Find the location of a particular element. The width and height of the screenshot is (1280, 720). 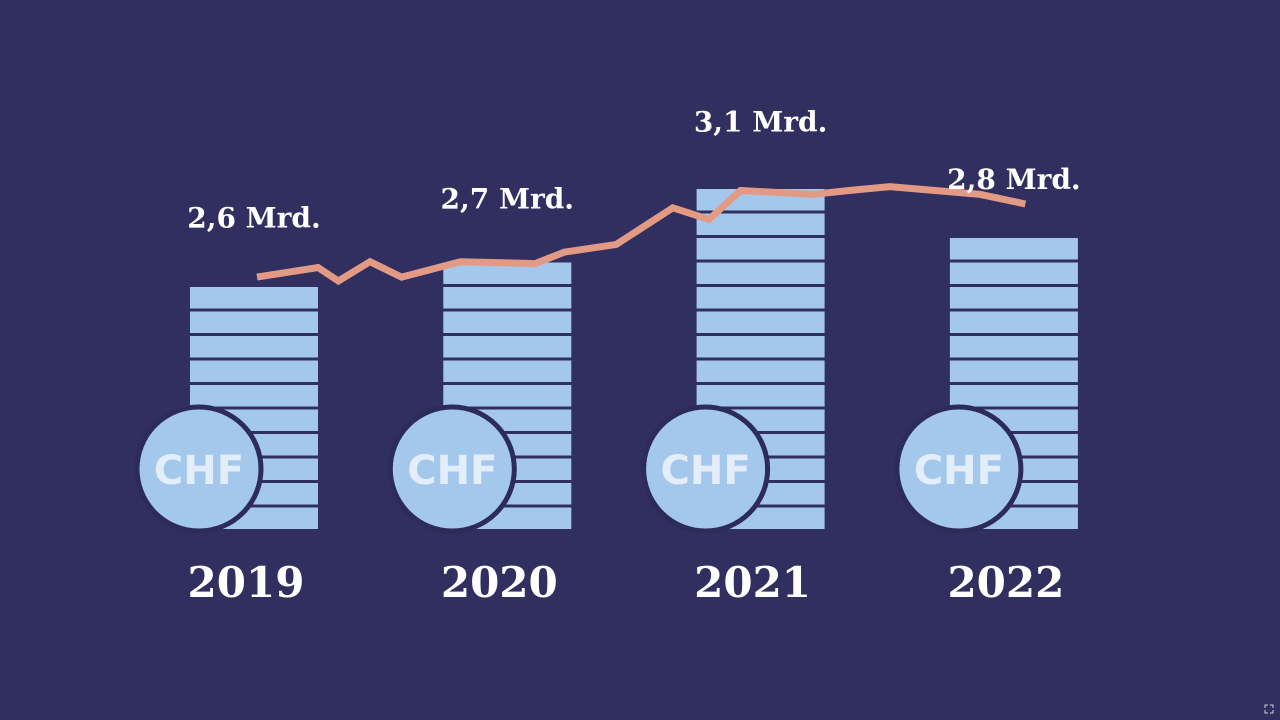

fullscreen-icon is located at coordinates (1269, 709).